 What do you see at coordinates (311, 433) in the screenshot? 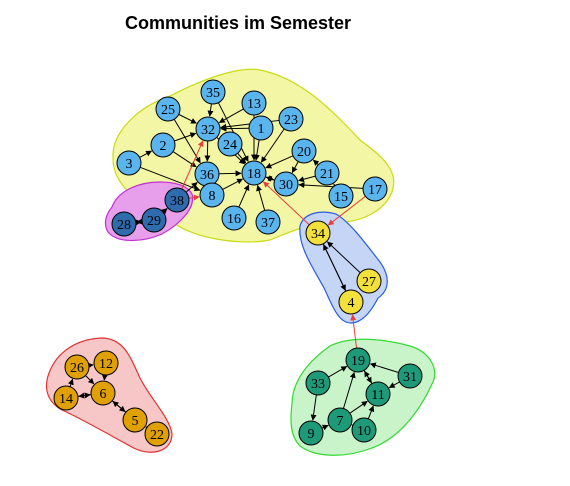
I see `node-9: 9` at bounding box center [311, 433].